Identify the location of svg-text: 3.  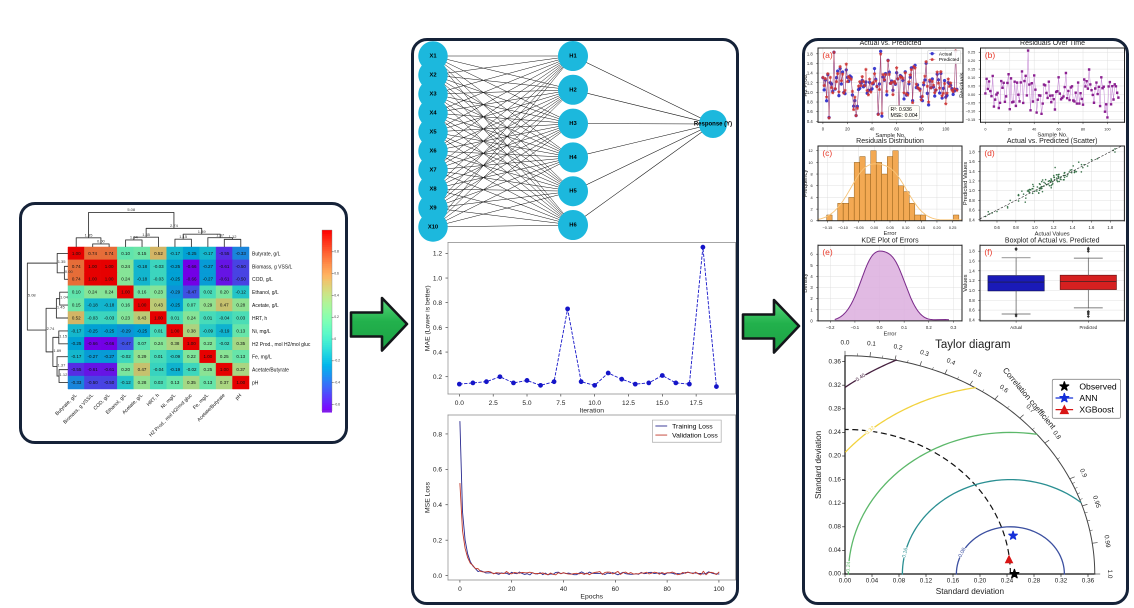
(811, 287).